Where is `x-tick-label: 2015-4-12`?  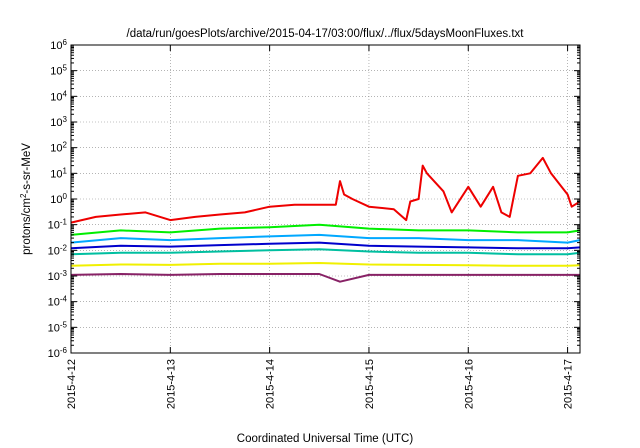
x-tick-label: 2015-4-12 is located at coordinates (72, 384).